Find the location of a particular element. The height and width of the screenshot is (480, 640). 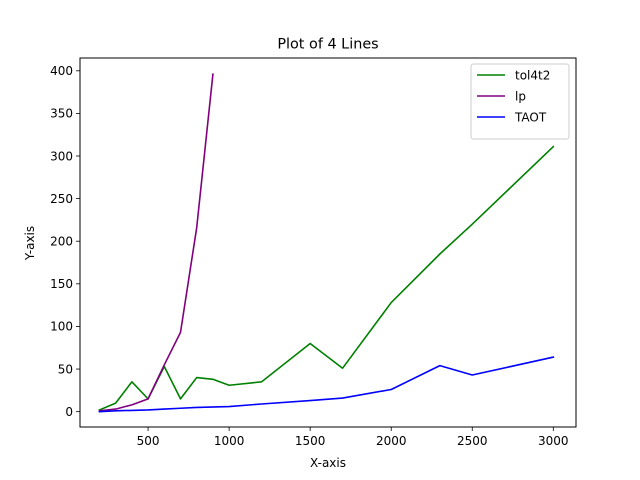

legend-label-taot: TAOT is located at coordinates (530, 117).